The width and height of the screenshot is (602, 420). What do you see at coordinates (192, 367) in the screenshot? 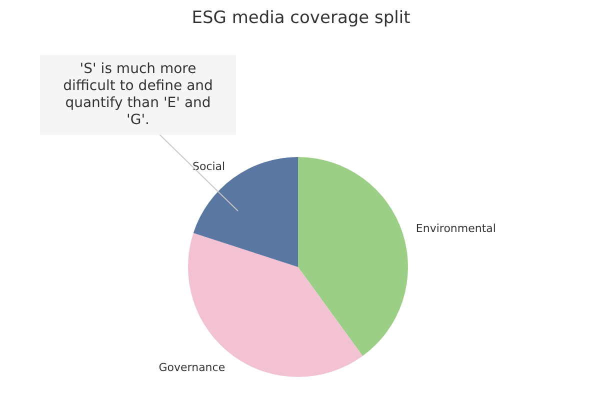
I see `slice-label: Governance` at bounding box center [192, 367].